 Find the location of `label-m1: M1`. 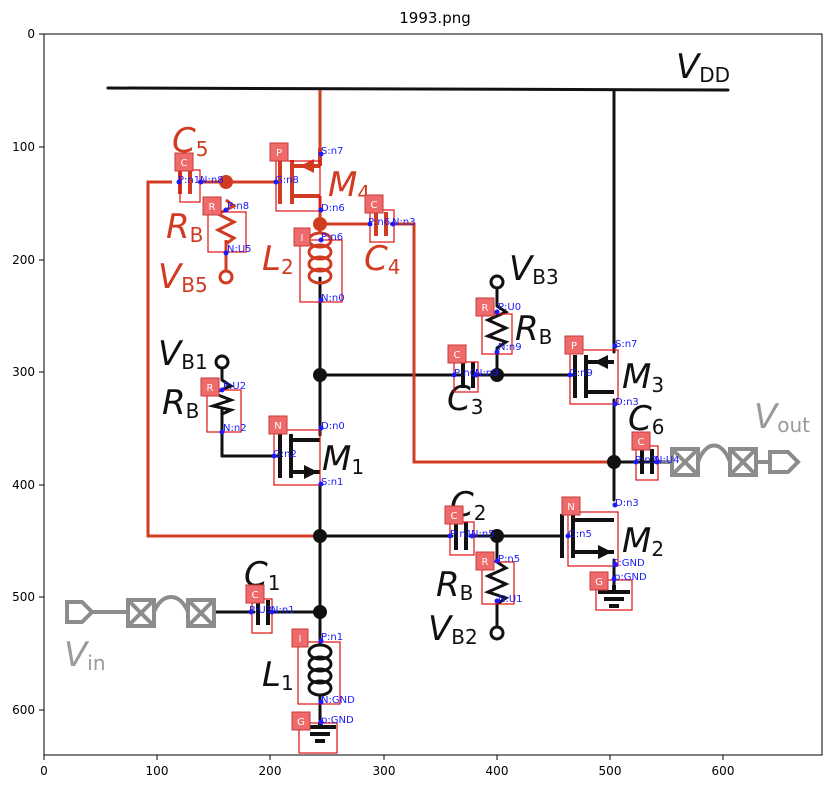

label-m1: M1 is located at coordinates (343, 459).